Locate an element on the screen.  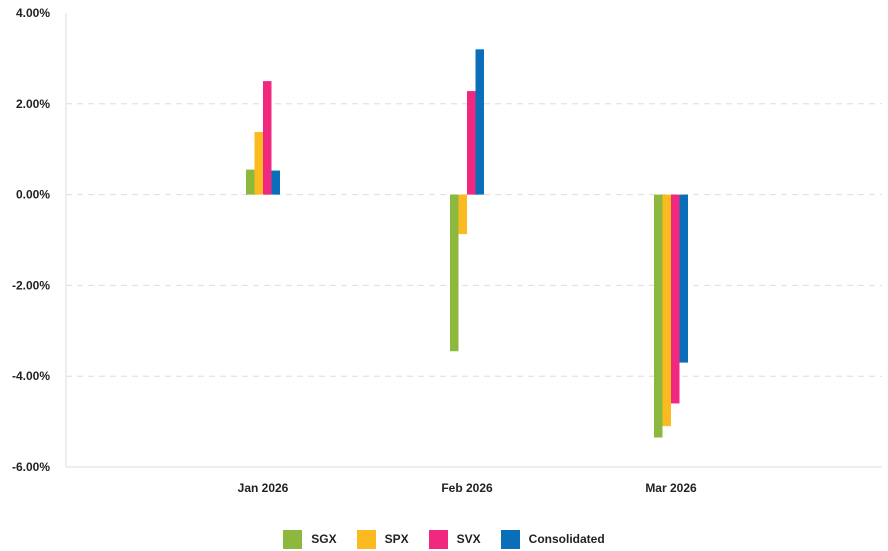
x-tick-label: Feb 2026 is located at coordinates (467, 488).